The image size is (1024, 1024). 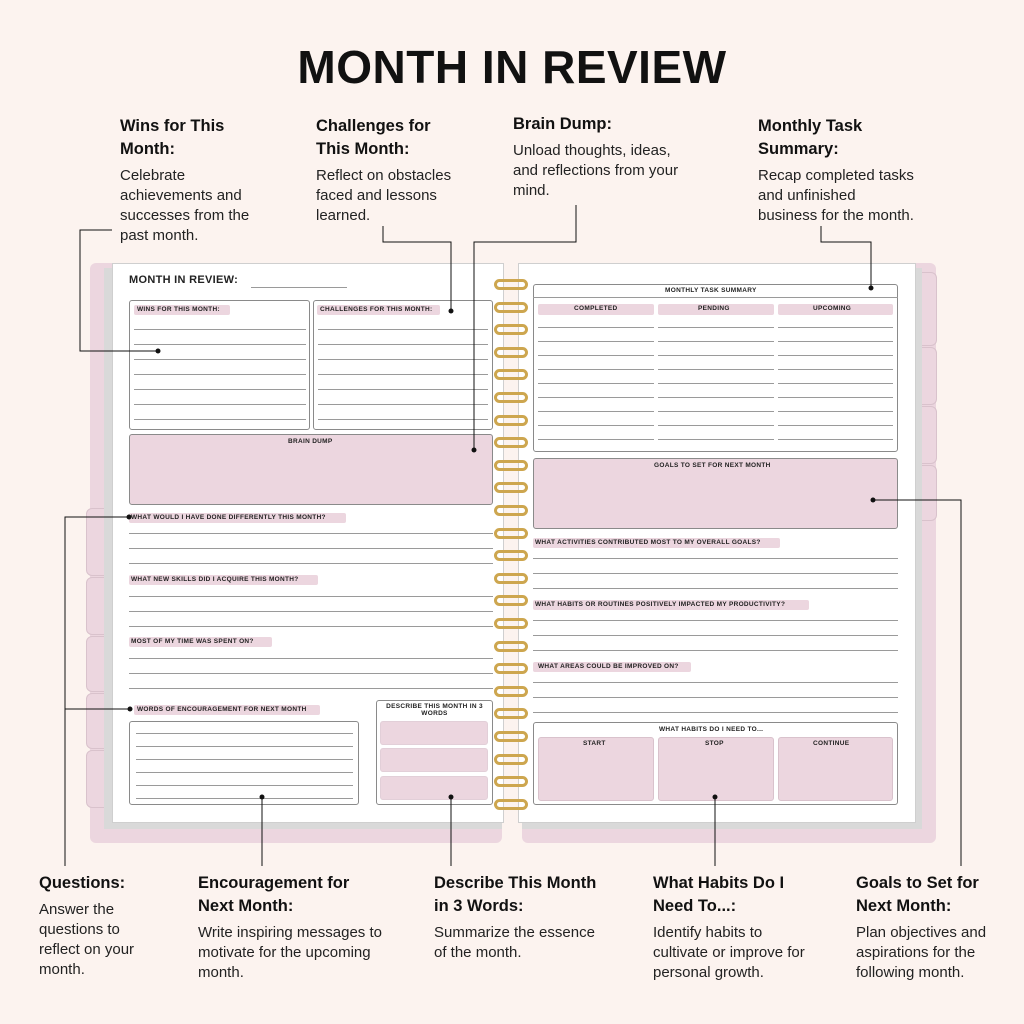 I want to click on habit-stop-label: STOP, so click(x=714, y=743).